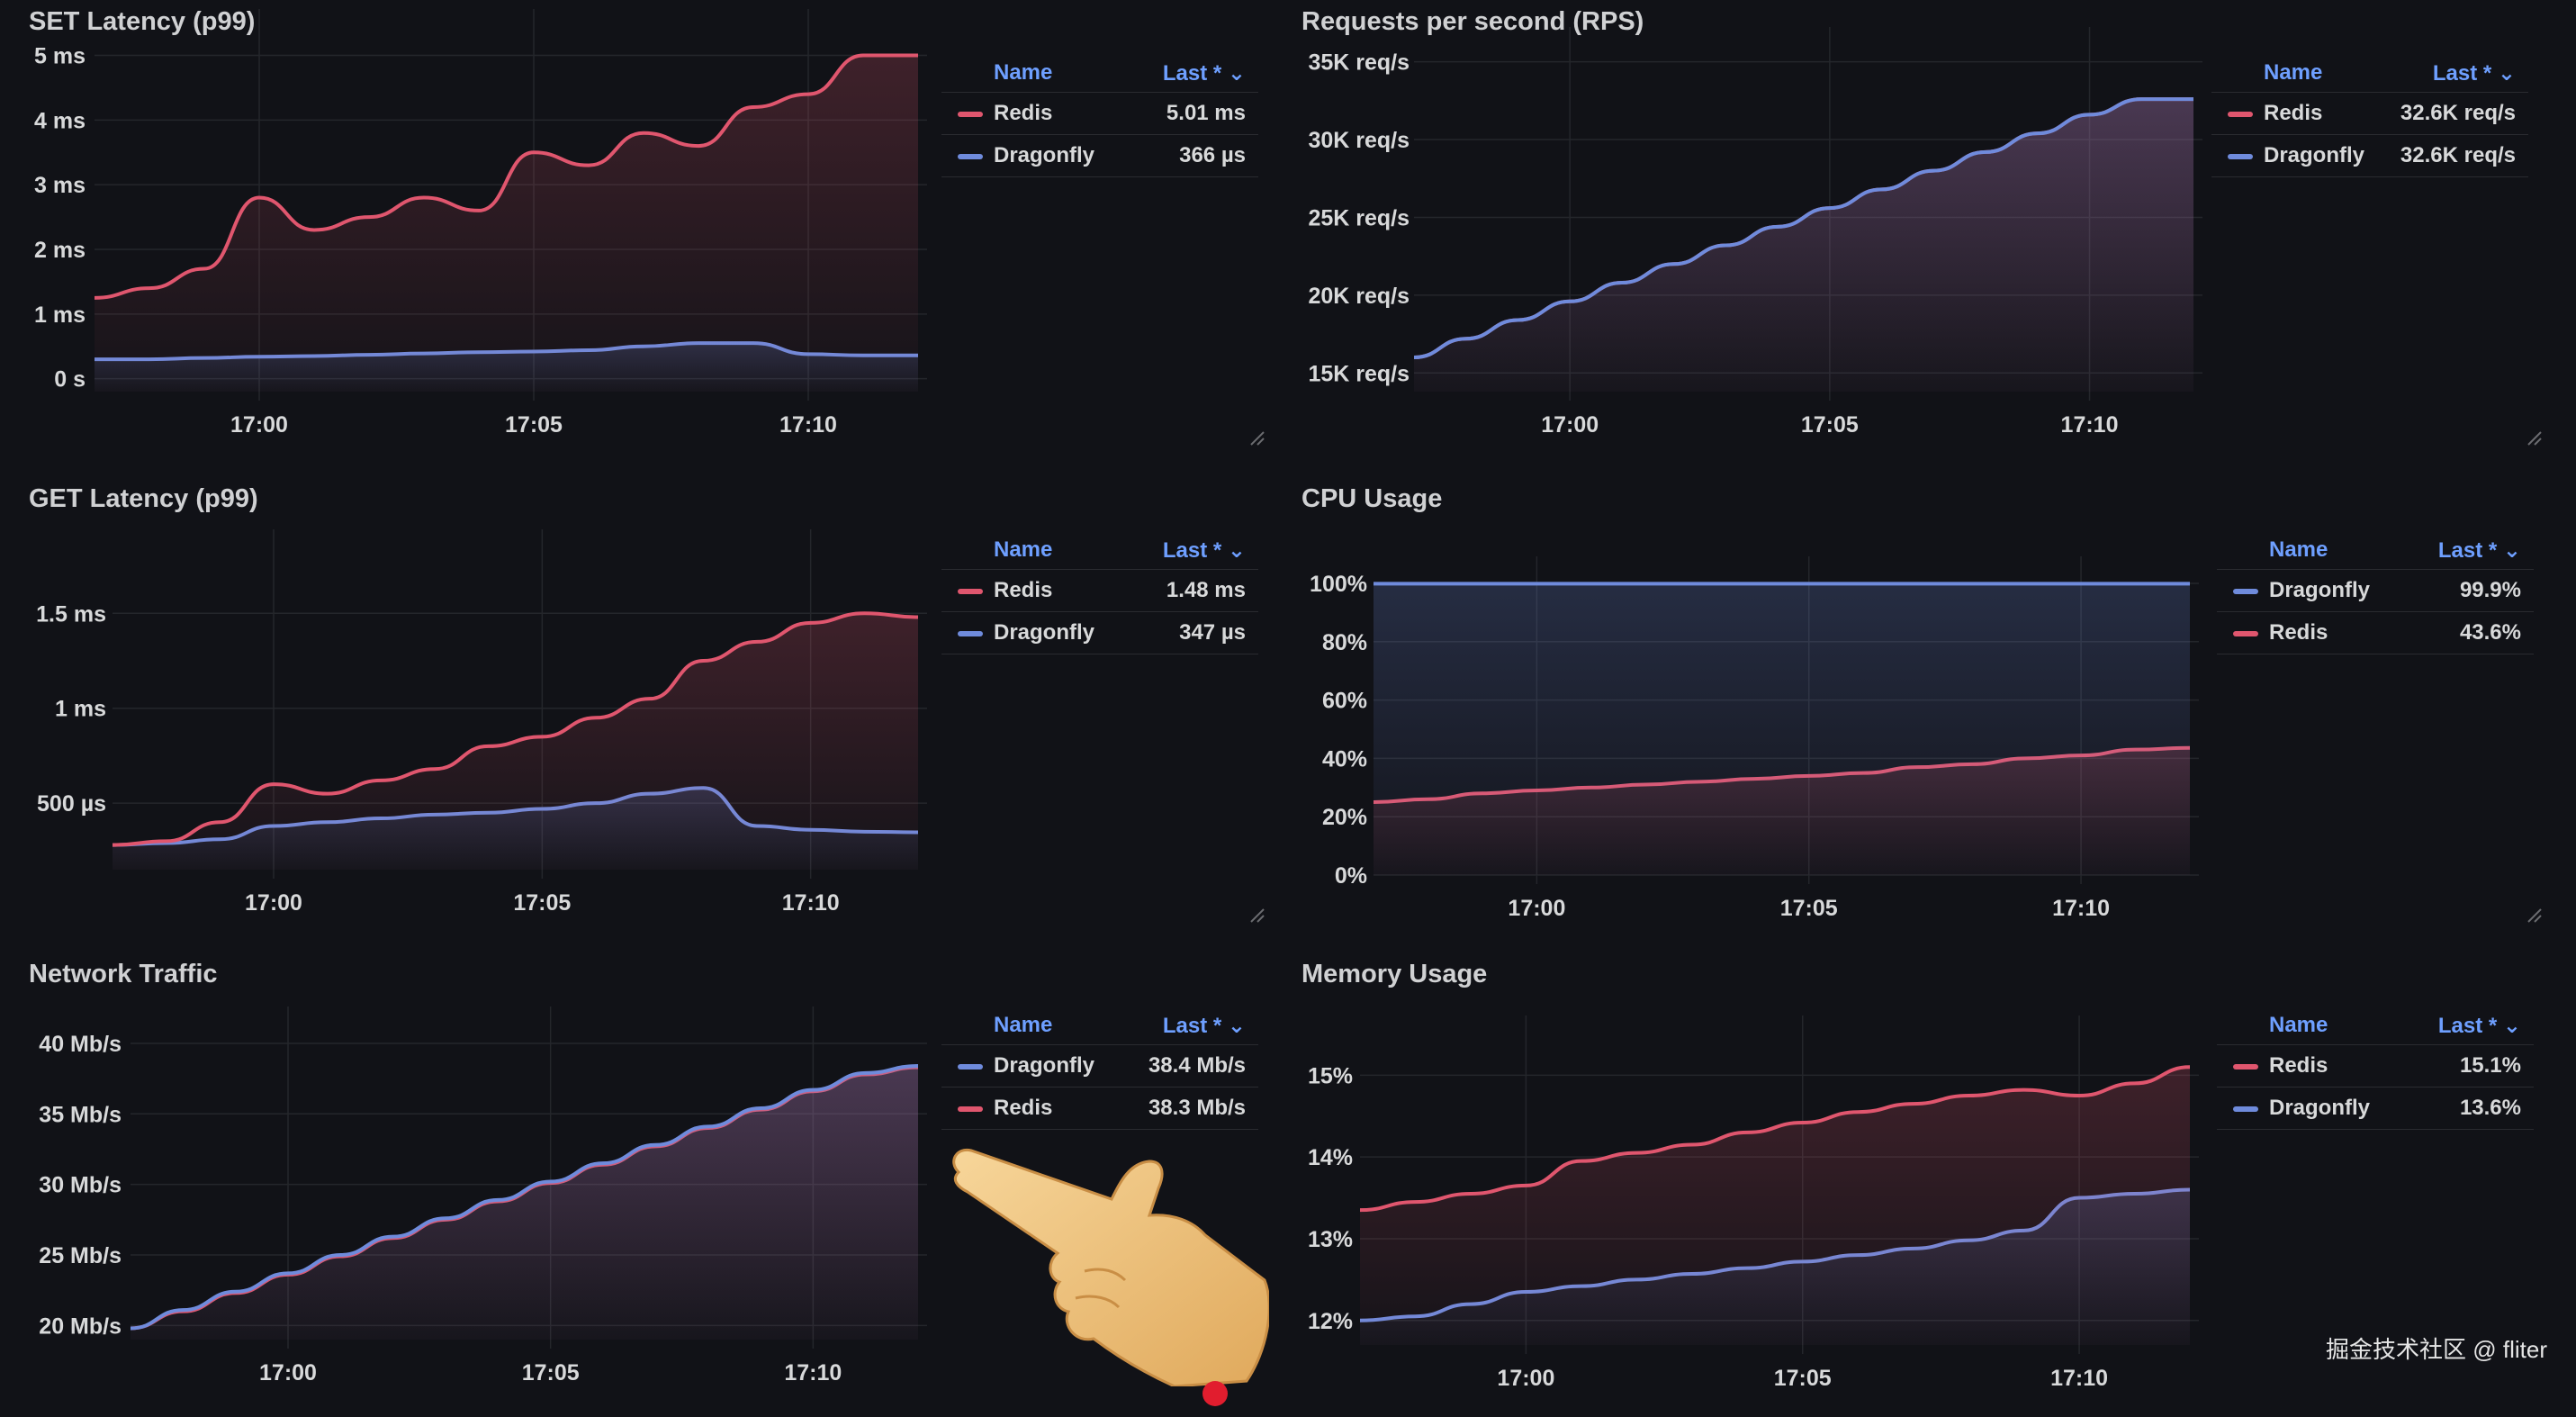 The image size is (2576, 1417). I want to click on legend-row: Dragonfly 38.4 Mb/s, so click(1099, 1065).